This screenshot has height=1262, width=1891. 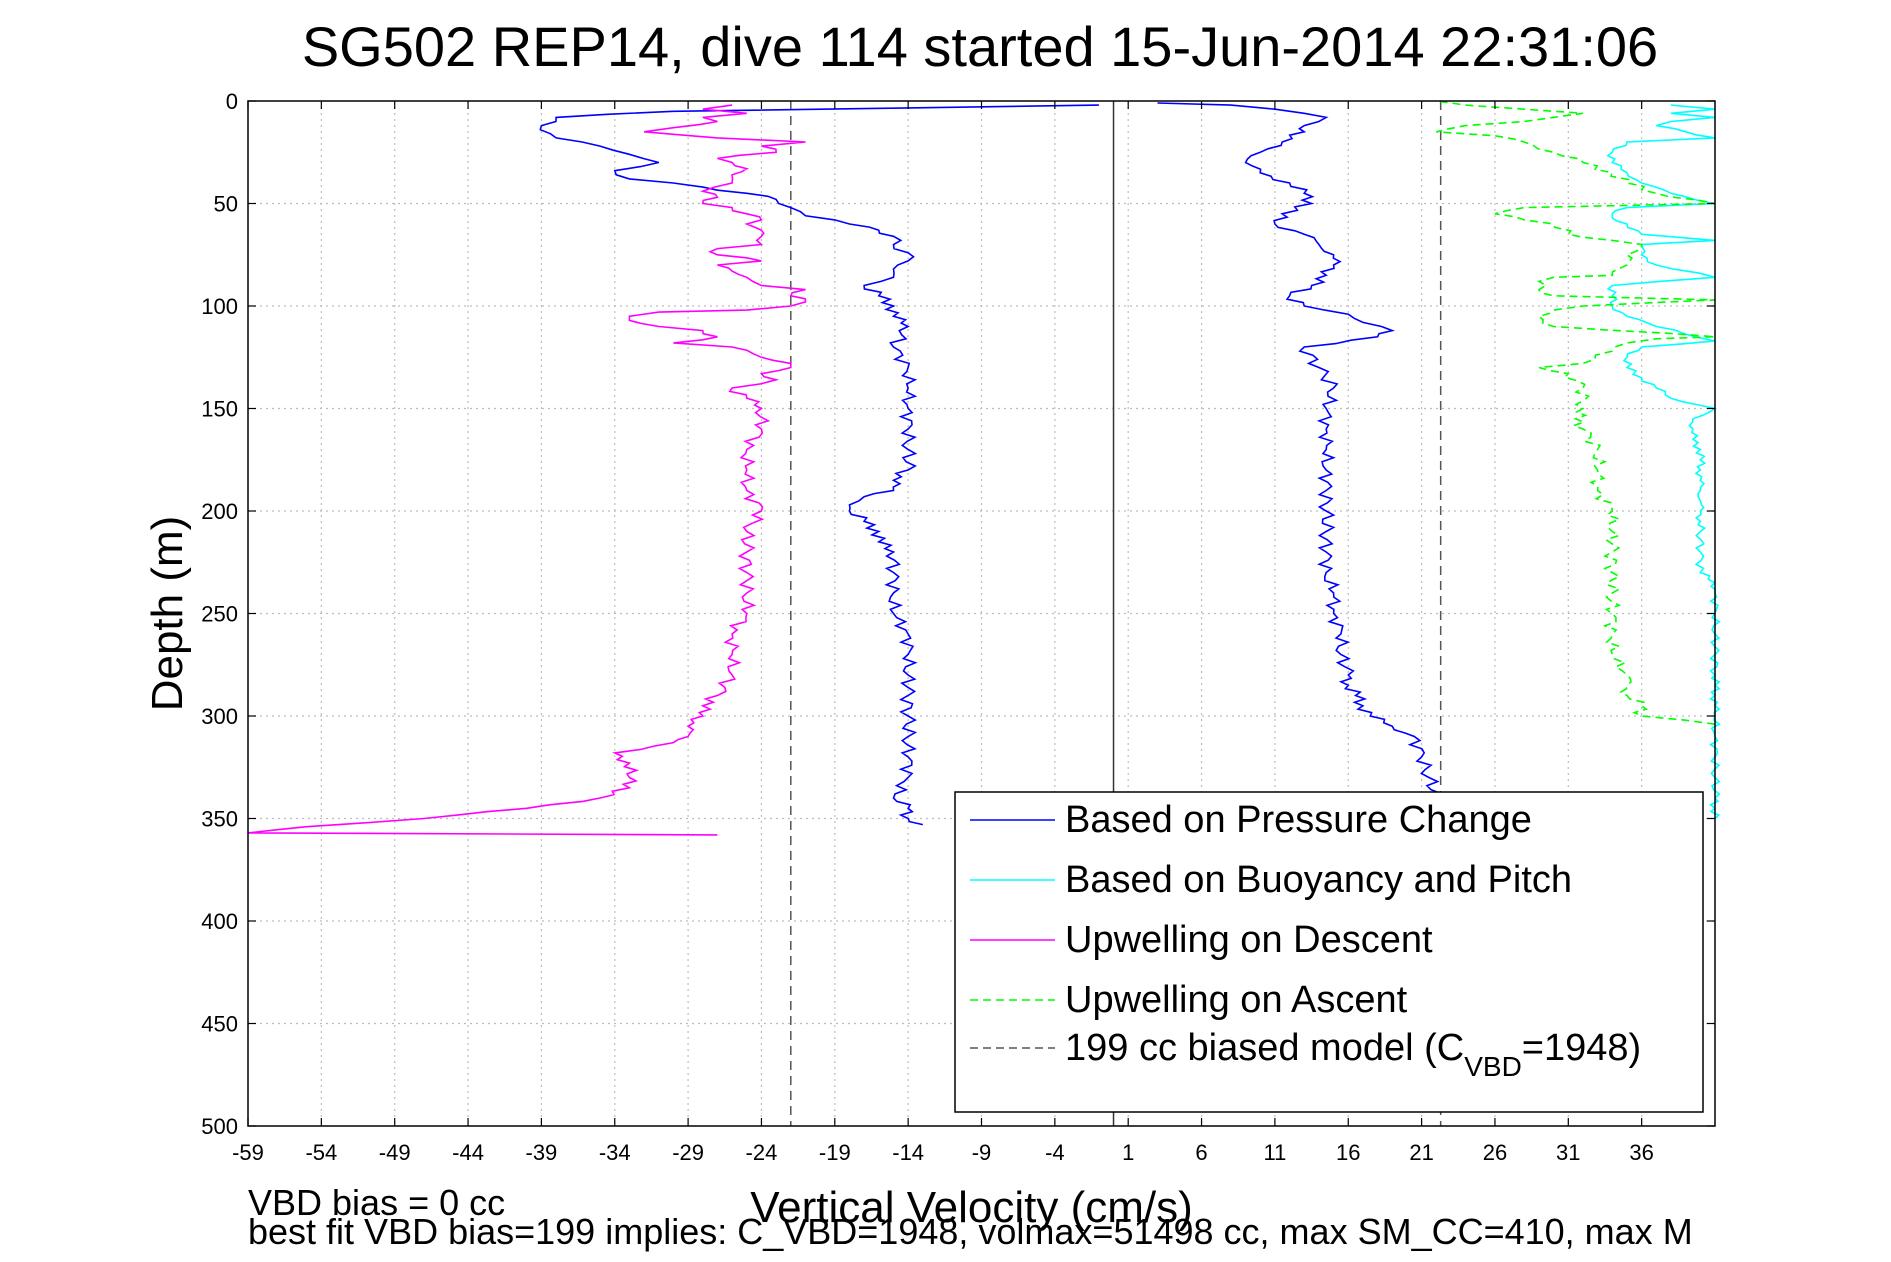 What do you see at coordinates (1274, 1152) in the screenshot?
I see `x-tick-label: 11` at bounding box center [1274, 1152].